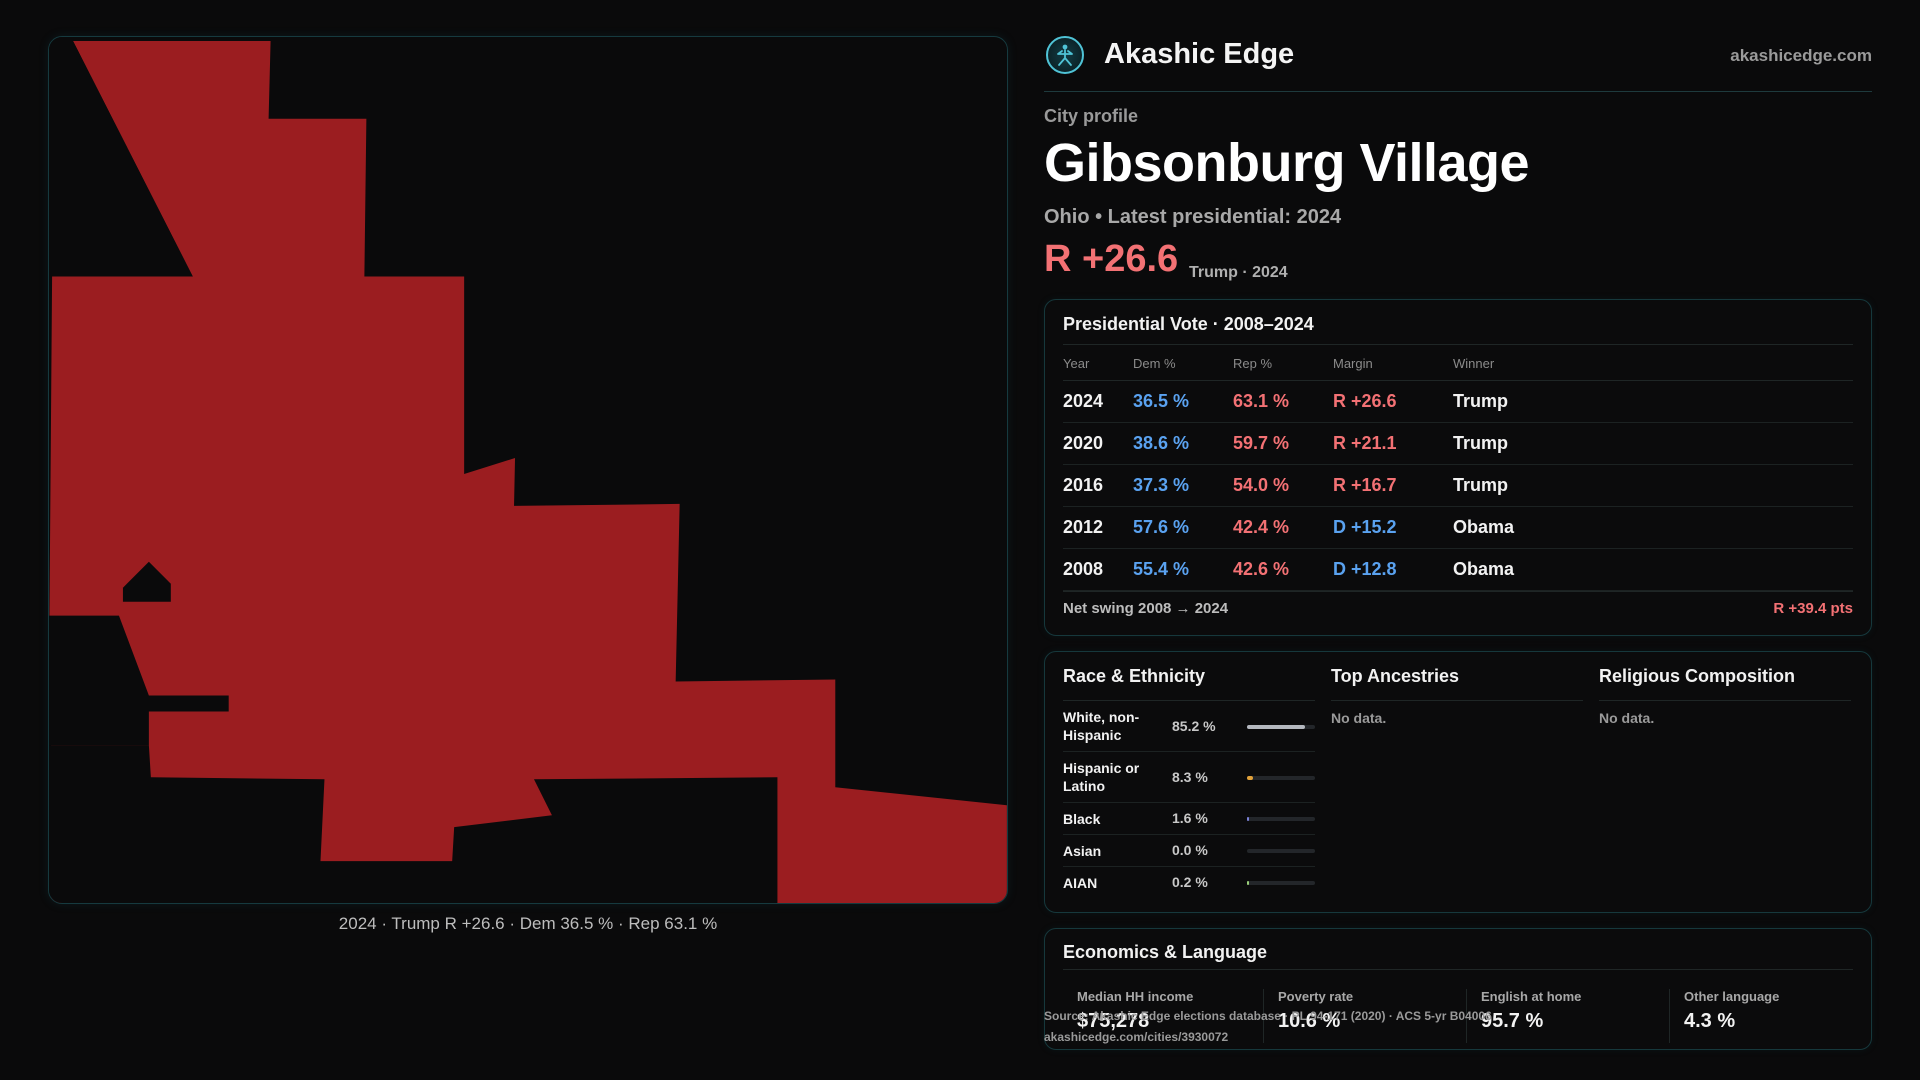 Image resolution: width=1920 pixels, height=1080 pixels. Describe the element at coordinates (1135, 996) in the screenshot. I see `stat-label: Median HH income` at that location.